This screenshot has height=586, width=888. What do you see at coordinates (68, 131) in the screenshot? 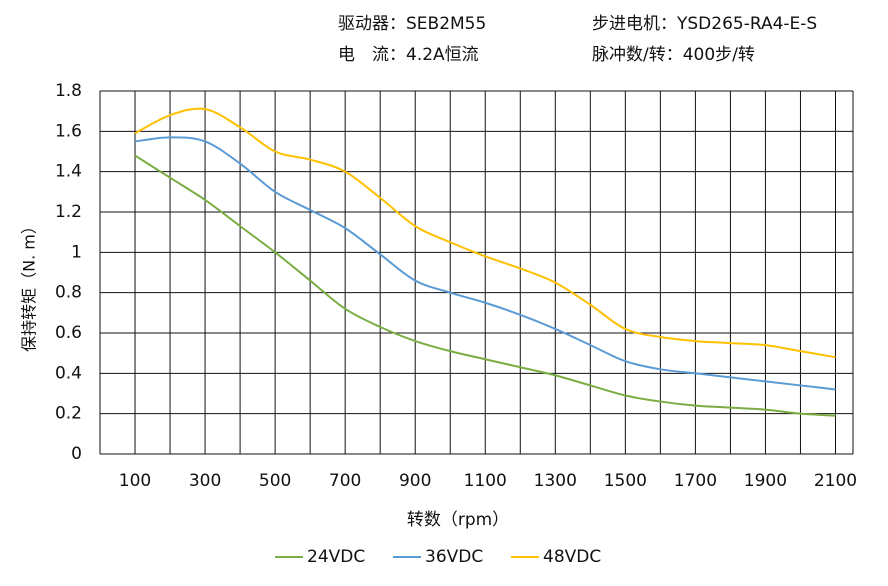
I see `y-tick-label: 1.6` at bounding box center [68, 131].